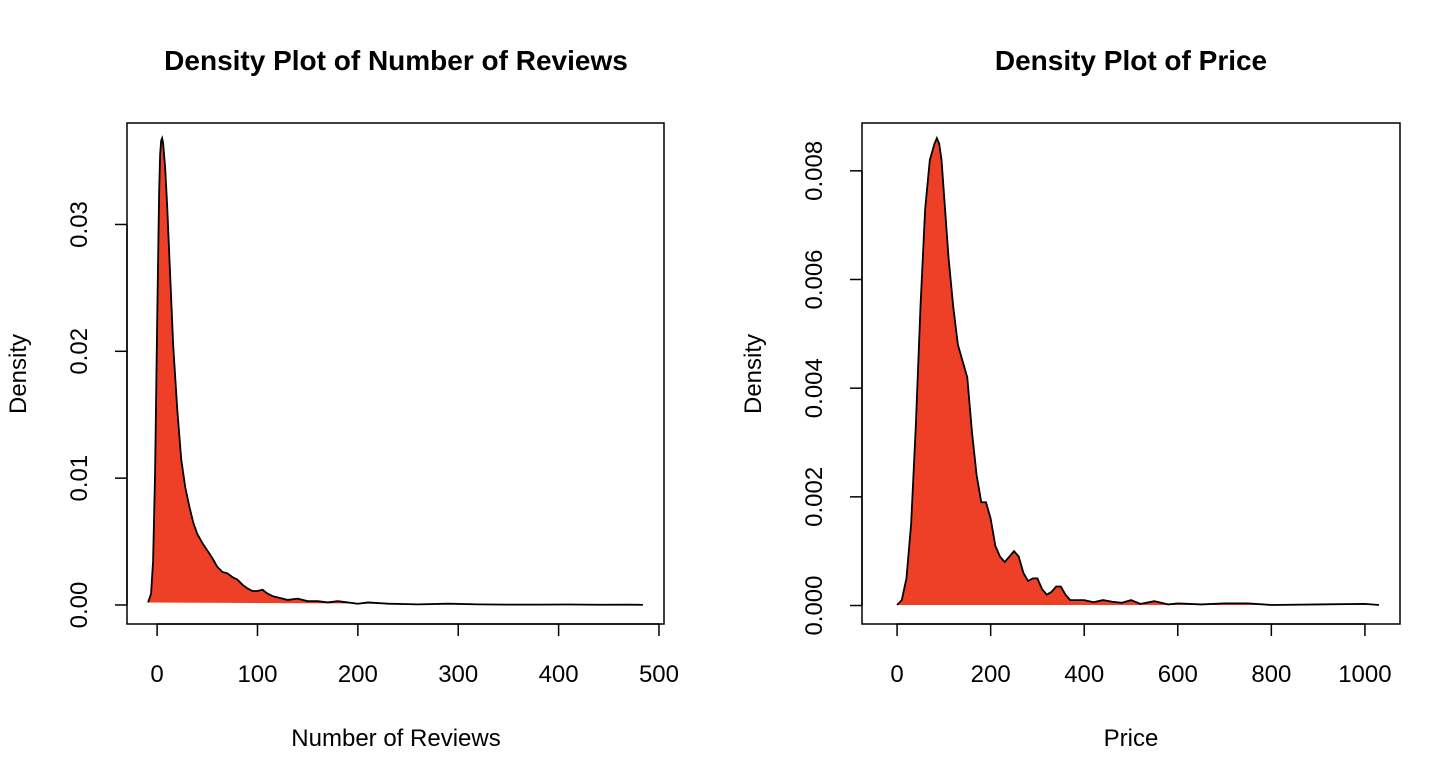  What do you see at coordinates (1178, 674) in the screenshot?
I see `x-tick-label: 600` at bounding box center [1178, 674].